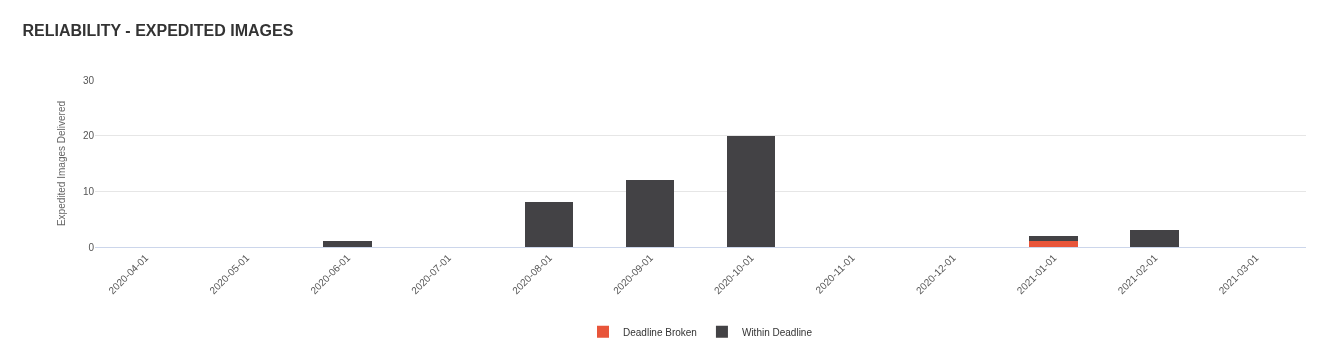 Image resolution: width=1326 pixels, height=358 pixels. Describe the element at coordinates (61, 163) in the screenshot. I see `y-axis-title: Expedited Images Delivered` at that location.